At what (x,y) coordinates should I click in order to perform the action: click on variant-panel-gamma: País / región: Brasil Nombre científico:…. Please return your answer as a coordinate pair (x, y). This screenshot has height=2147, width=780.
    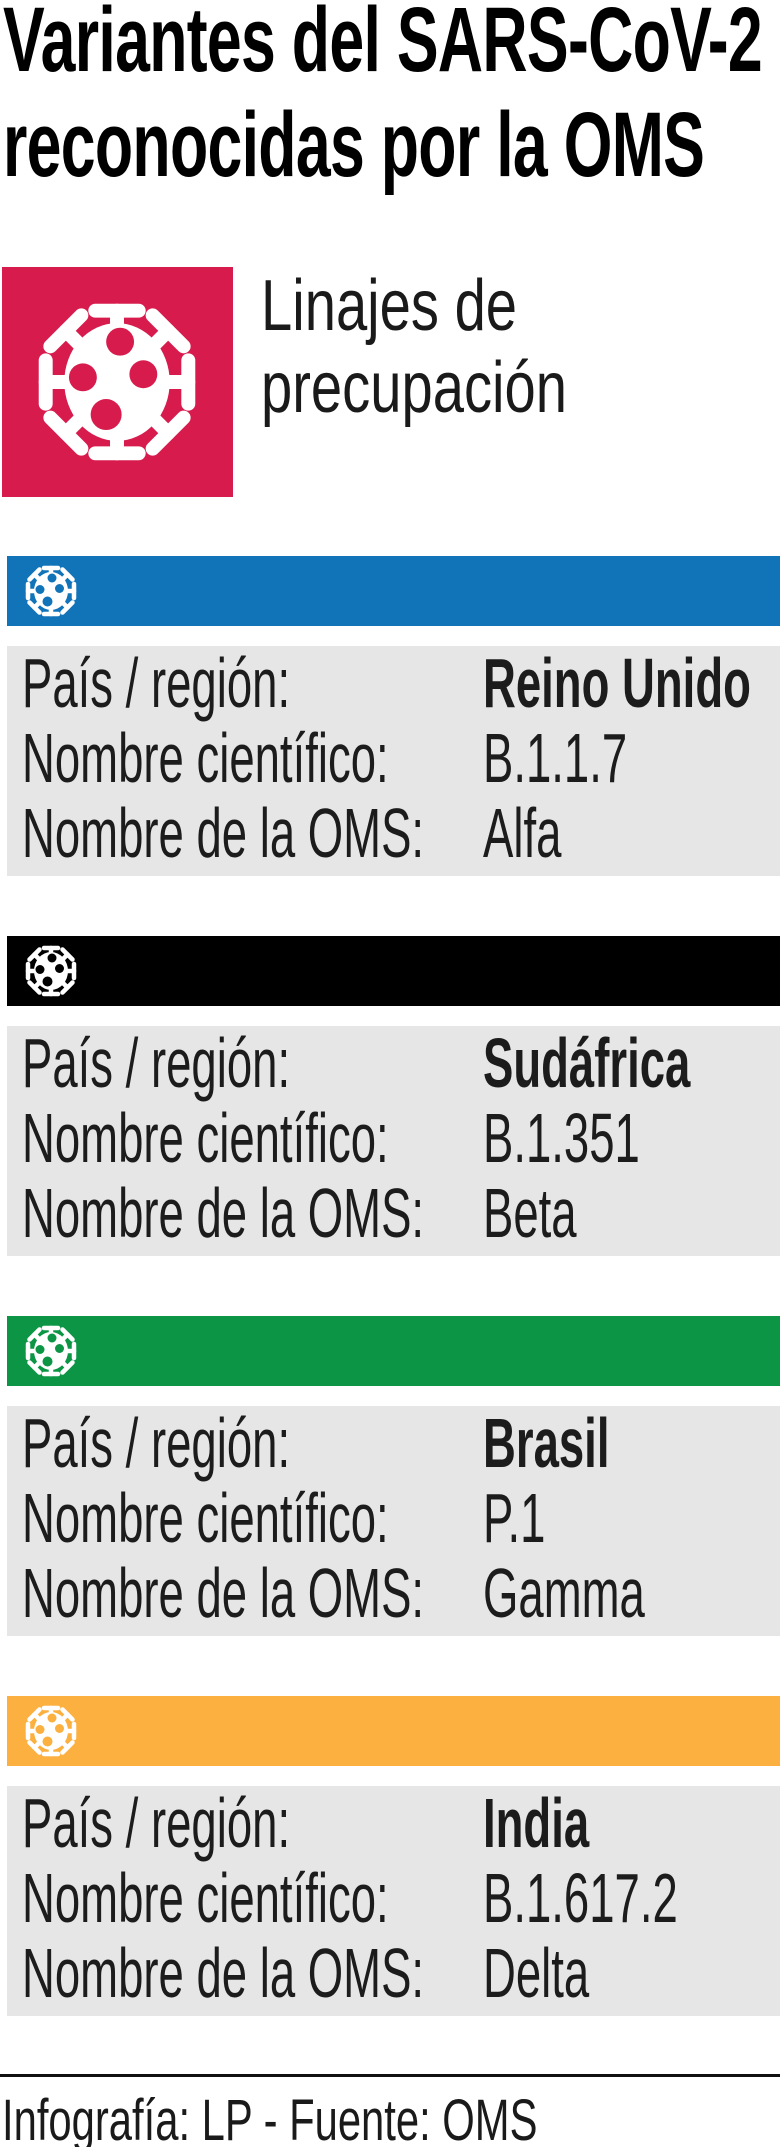
    Looking at the image, I should click on (393, 1521).